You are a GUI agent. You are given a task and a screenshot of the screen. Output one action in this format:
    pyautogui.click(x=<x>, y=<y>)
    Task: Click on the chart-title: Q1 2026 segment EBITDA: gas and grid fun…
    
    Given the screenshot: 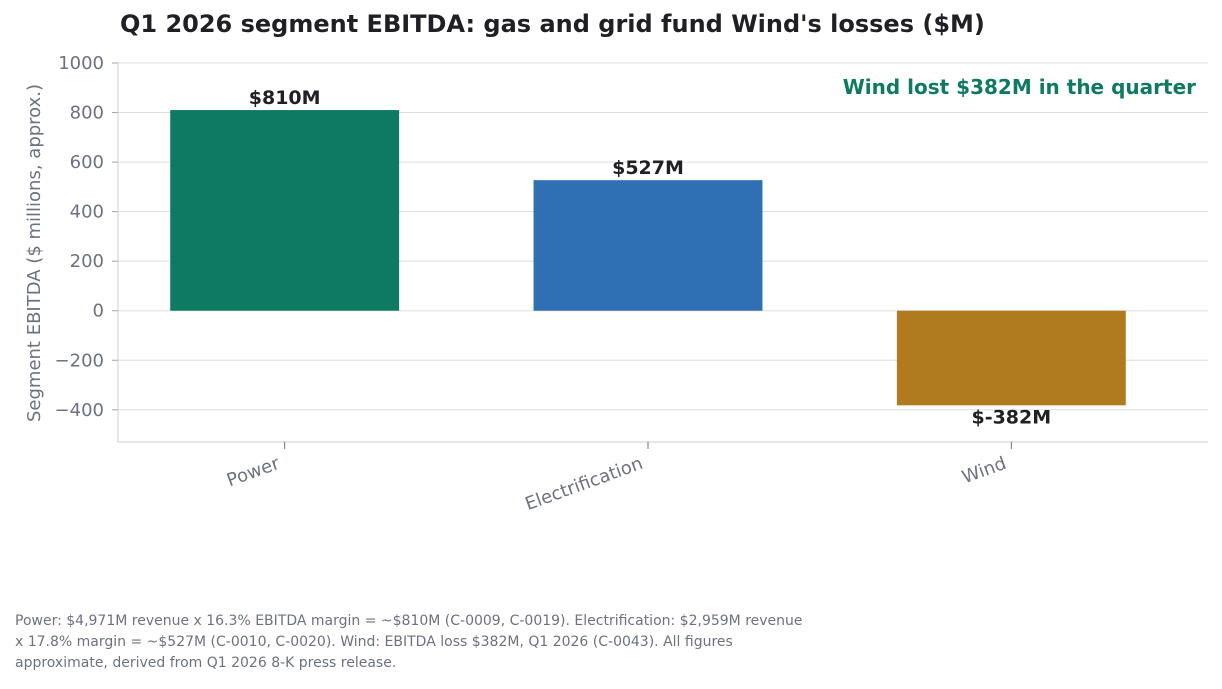 What is the action you would take?
    pyautogui.click(x=552, y=24)
    